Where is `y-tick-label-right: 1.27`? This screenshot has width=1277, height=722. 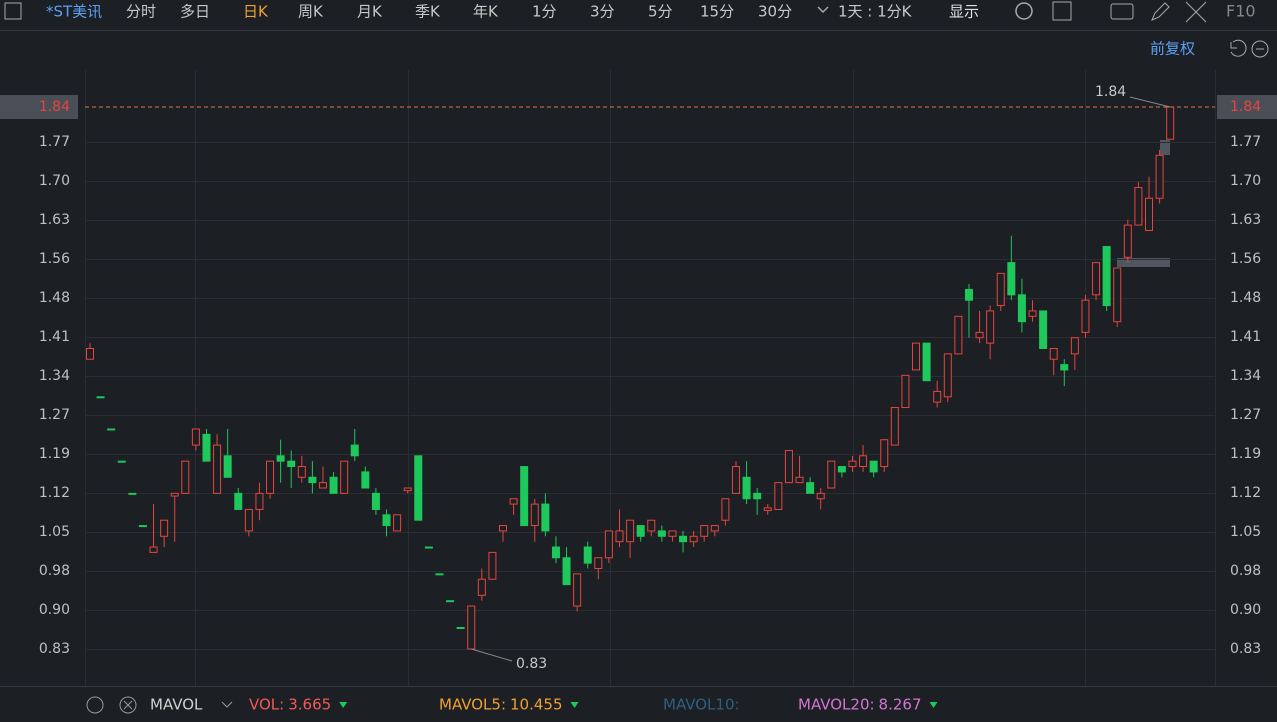
y-tick-label-right: 1.27 is located at coordinates (1245, 415).